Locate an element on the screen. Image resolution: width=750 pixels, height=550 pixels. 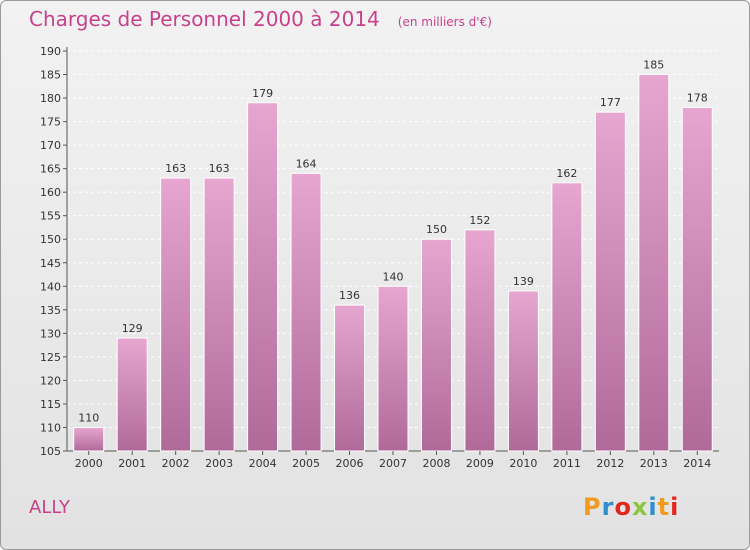
data-label: 177 is located at coordinates (610, 102).